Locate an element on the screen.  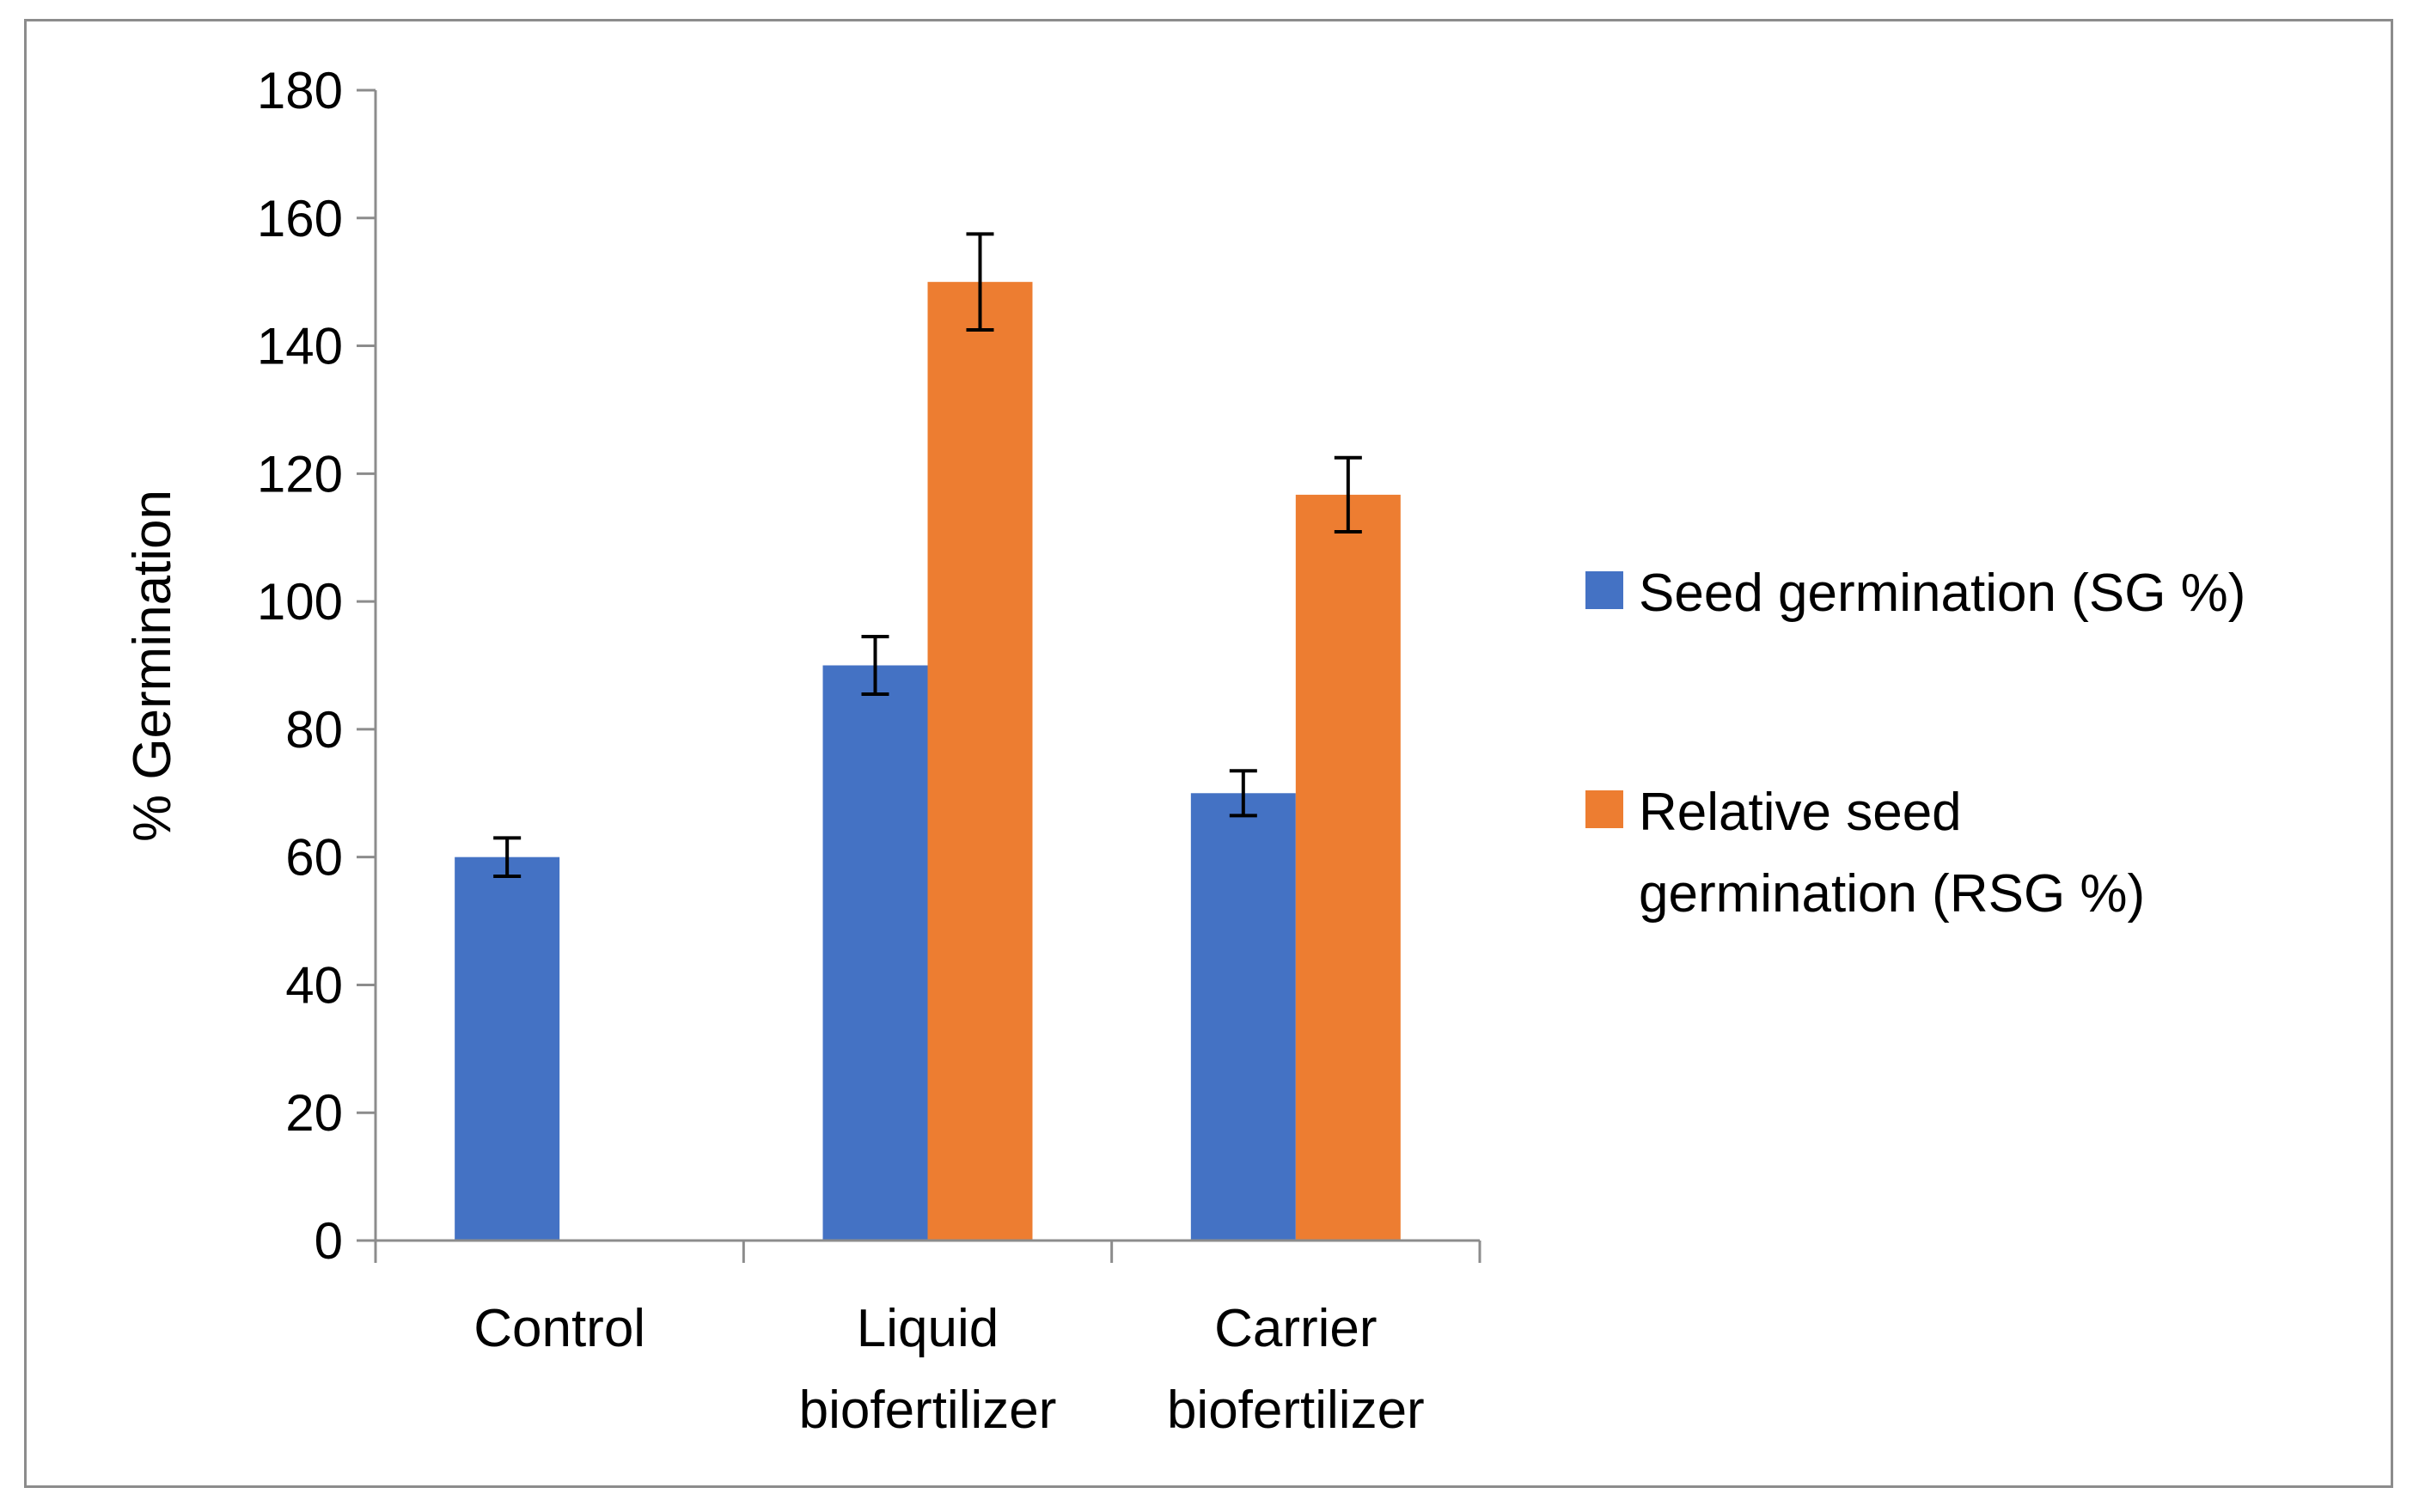
y-axis-title: % Germination is located at coordinates (152, 666).